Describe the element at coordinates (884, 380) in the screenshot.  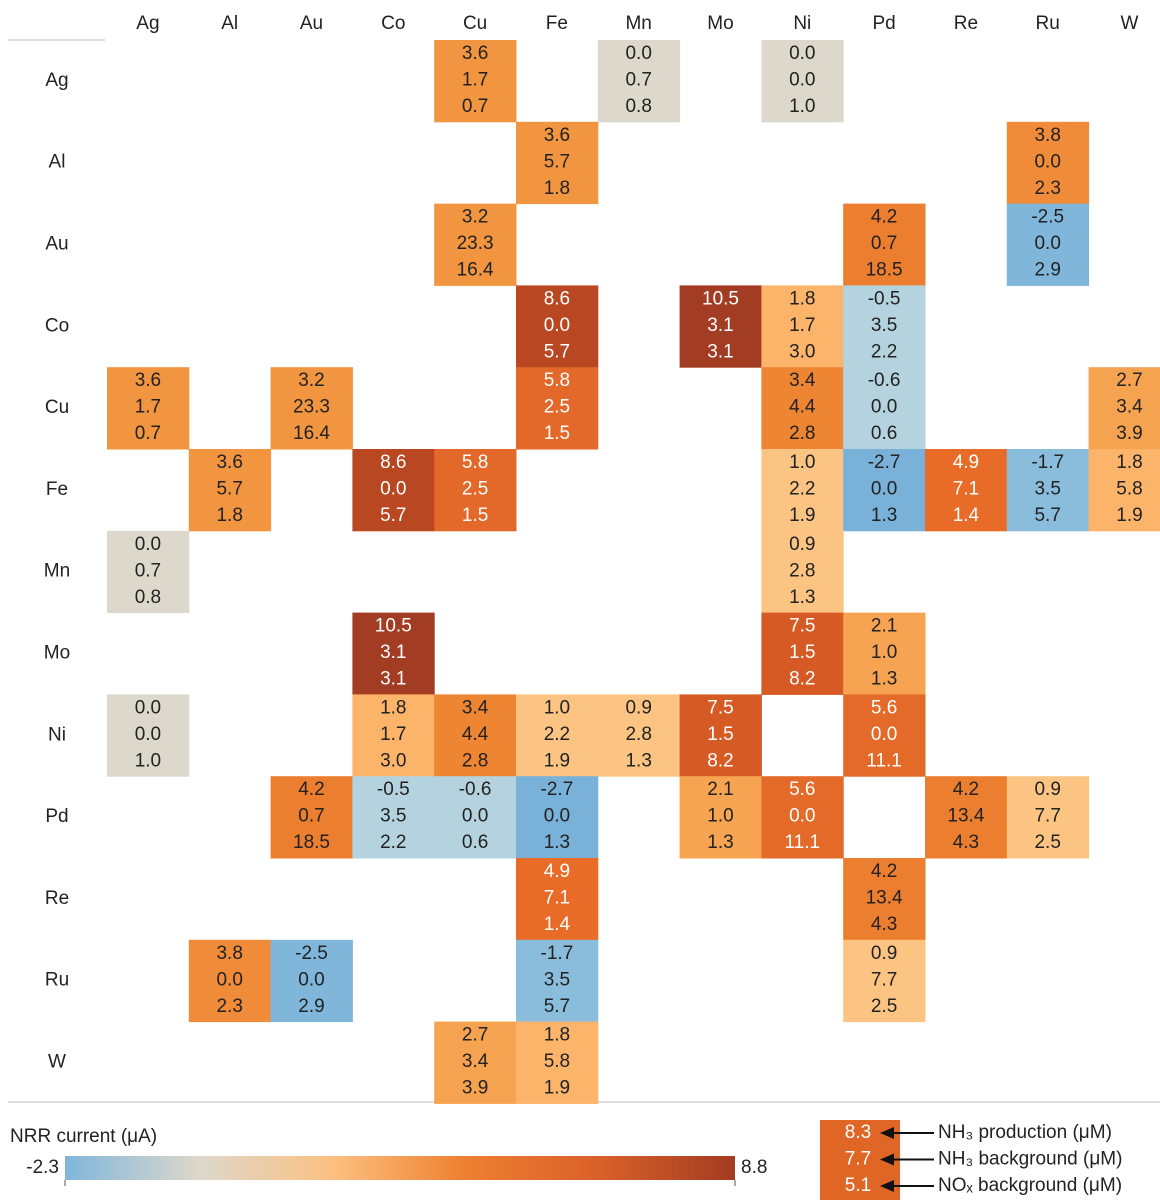
I see `cell-value: -0.6` at that location.